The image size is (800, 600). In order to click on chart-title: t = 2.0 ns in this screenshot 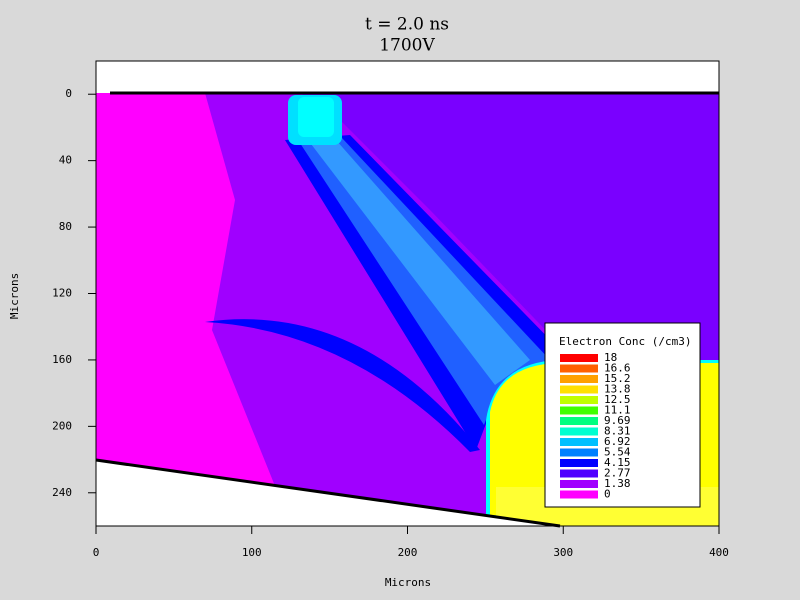, I will do `click(407, 25)`.